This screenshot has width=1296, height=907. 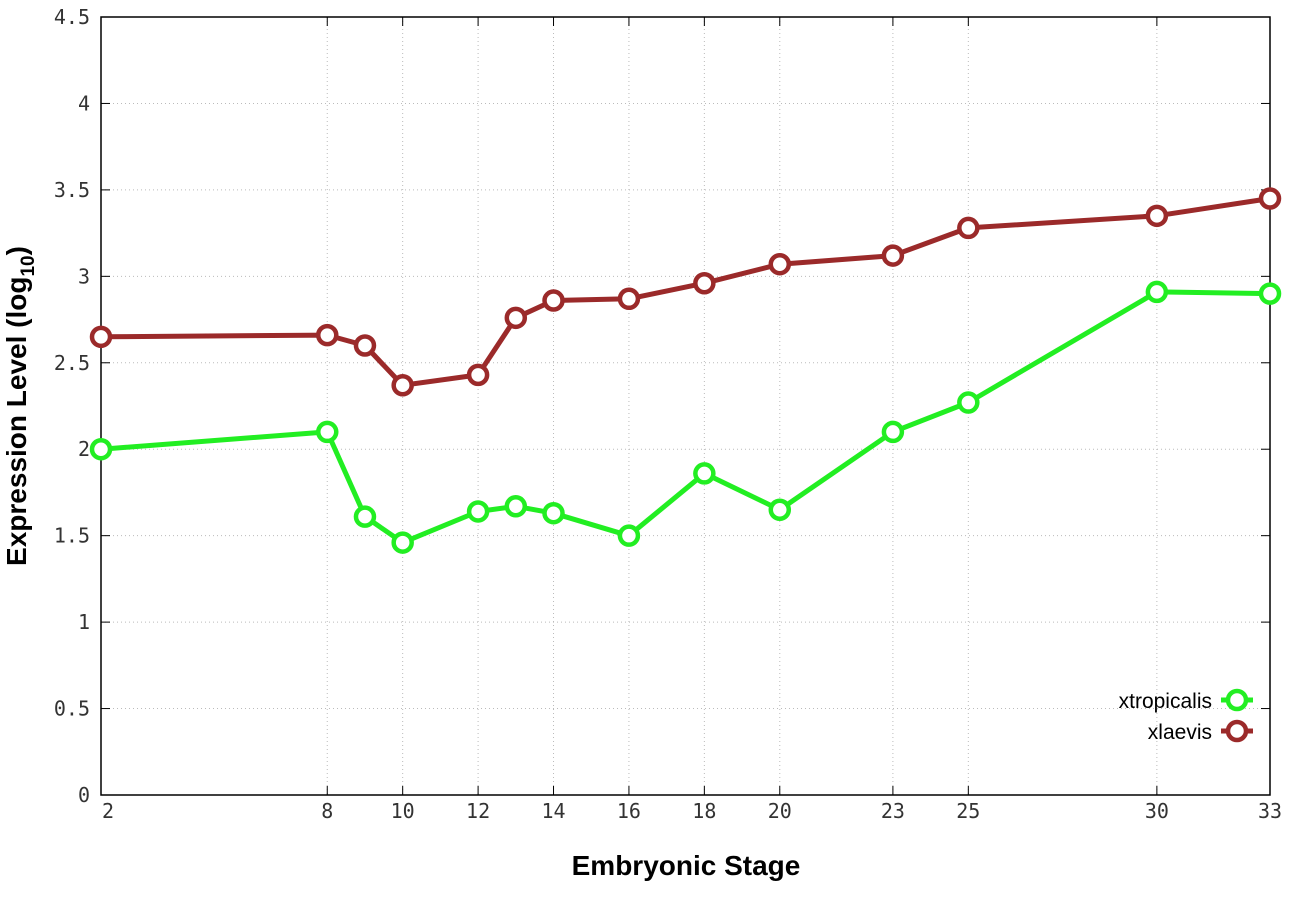 What do you see at coordinates (84, 449) in the screenshot?
I see `y-tick-label: 2` at bounding box center [84, 449].